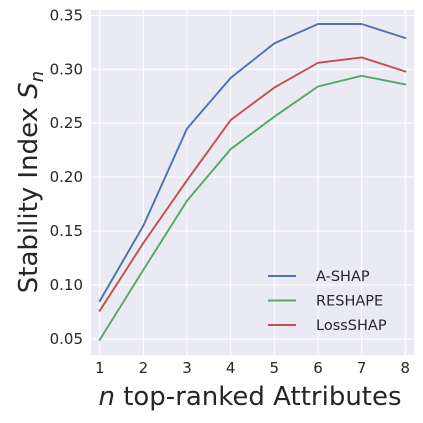  I want to click on y-tick-label: 0.35, so click(66, 15).